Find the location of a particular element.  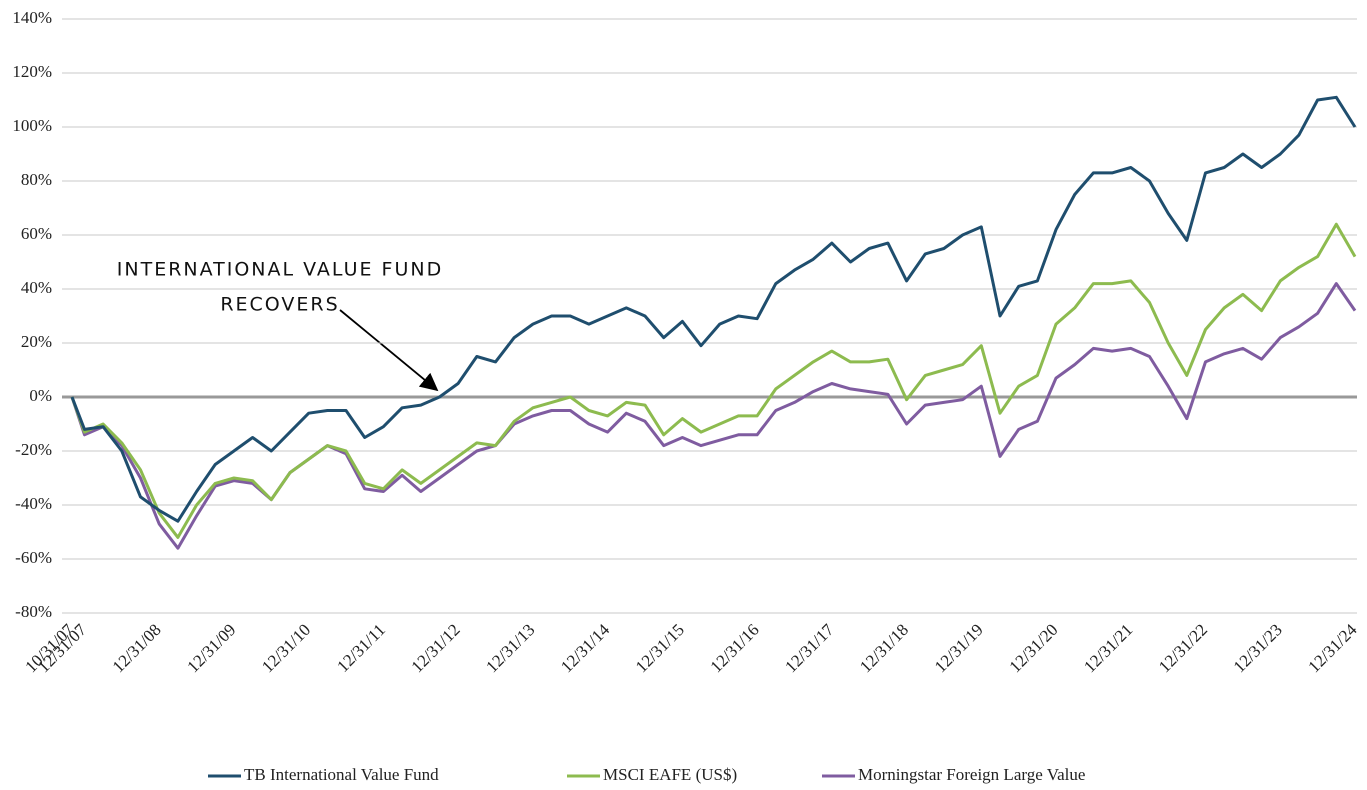

y-tick-label: -20% is located at coordinates (33, 449).